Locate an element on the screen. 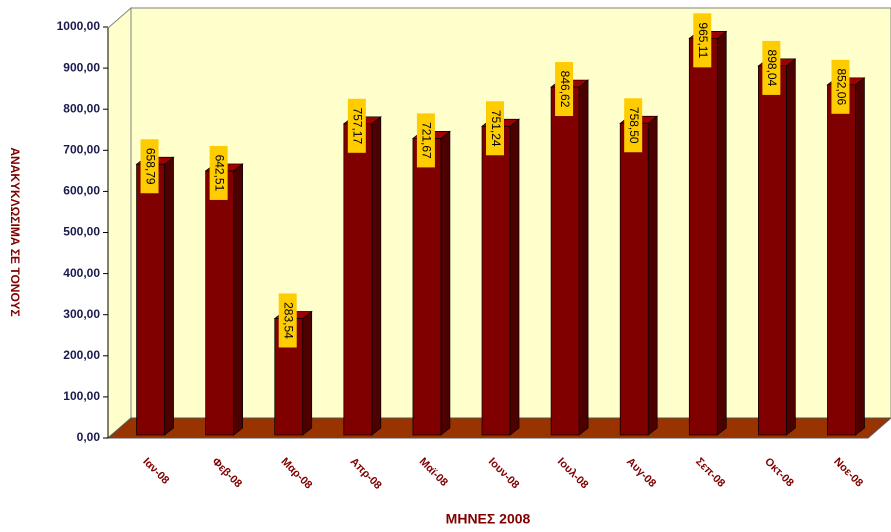  value-label: 965,11 is located at coordinates (703, 40).